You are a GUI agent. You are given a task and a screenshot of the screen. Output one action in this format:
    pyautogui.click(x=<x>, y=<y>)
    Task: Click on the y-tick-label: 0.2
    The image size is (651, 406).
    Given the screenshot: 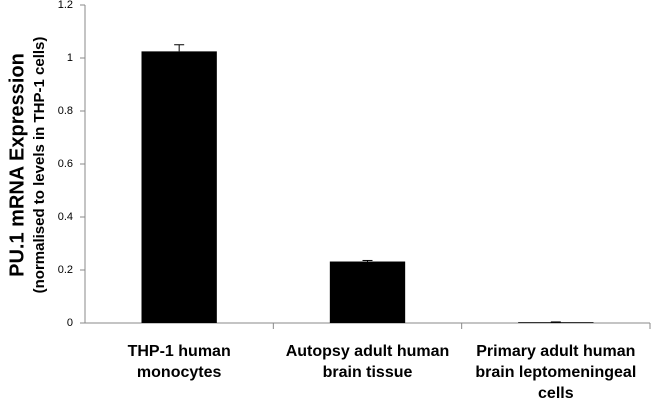 What is the action you would take?
    pyautogui.click(x=65, y=270)
    